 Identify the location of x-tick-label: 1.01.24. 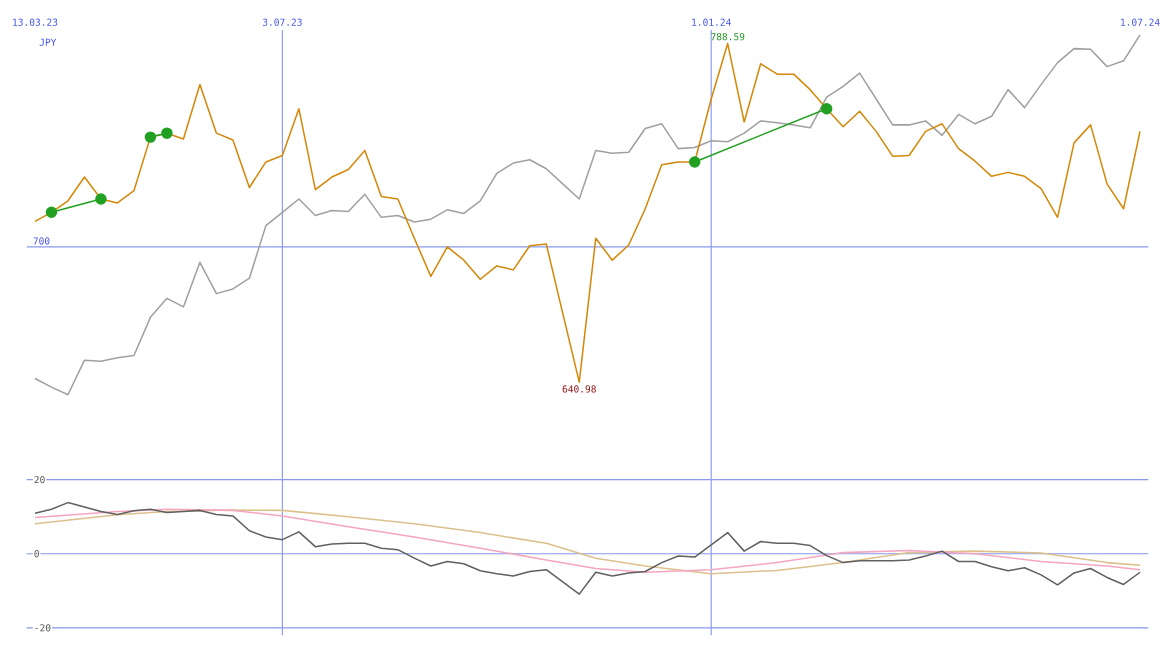
(711, 22).